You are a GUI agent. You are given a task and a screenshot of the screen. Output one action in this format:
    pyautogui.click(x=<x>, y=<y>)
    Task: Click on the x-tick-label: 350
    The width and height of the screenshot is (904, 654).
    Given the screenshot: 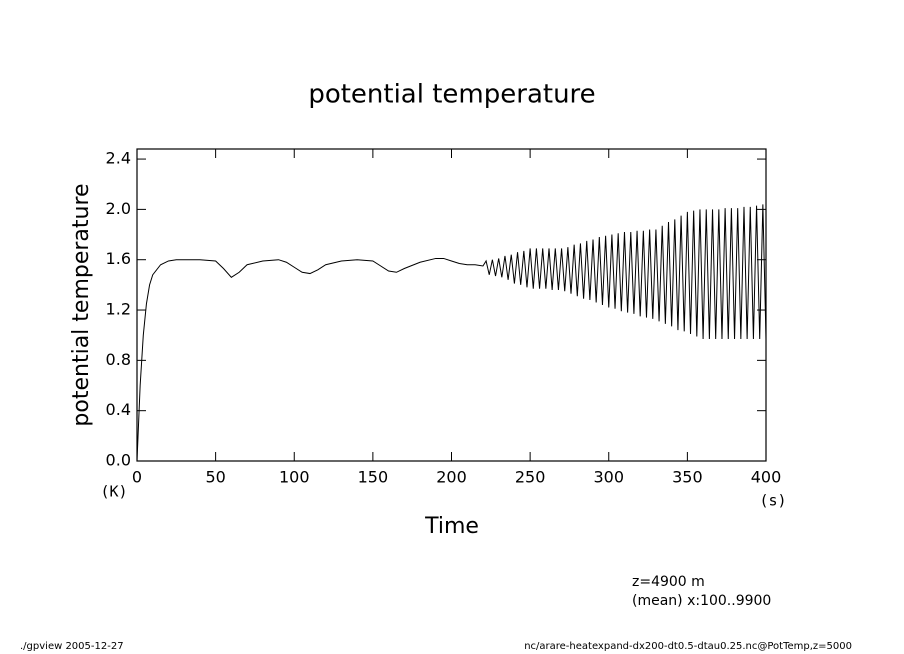 What is the action you would take?
    pyautogui.click(x=687, y=477)
    